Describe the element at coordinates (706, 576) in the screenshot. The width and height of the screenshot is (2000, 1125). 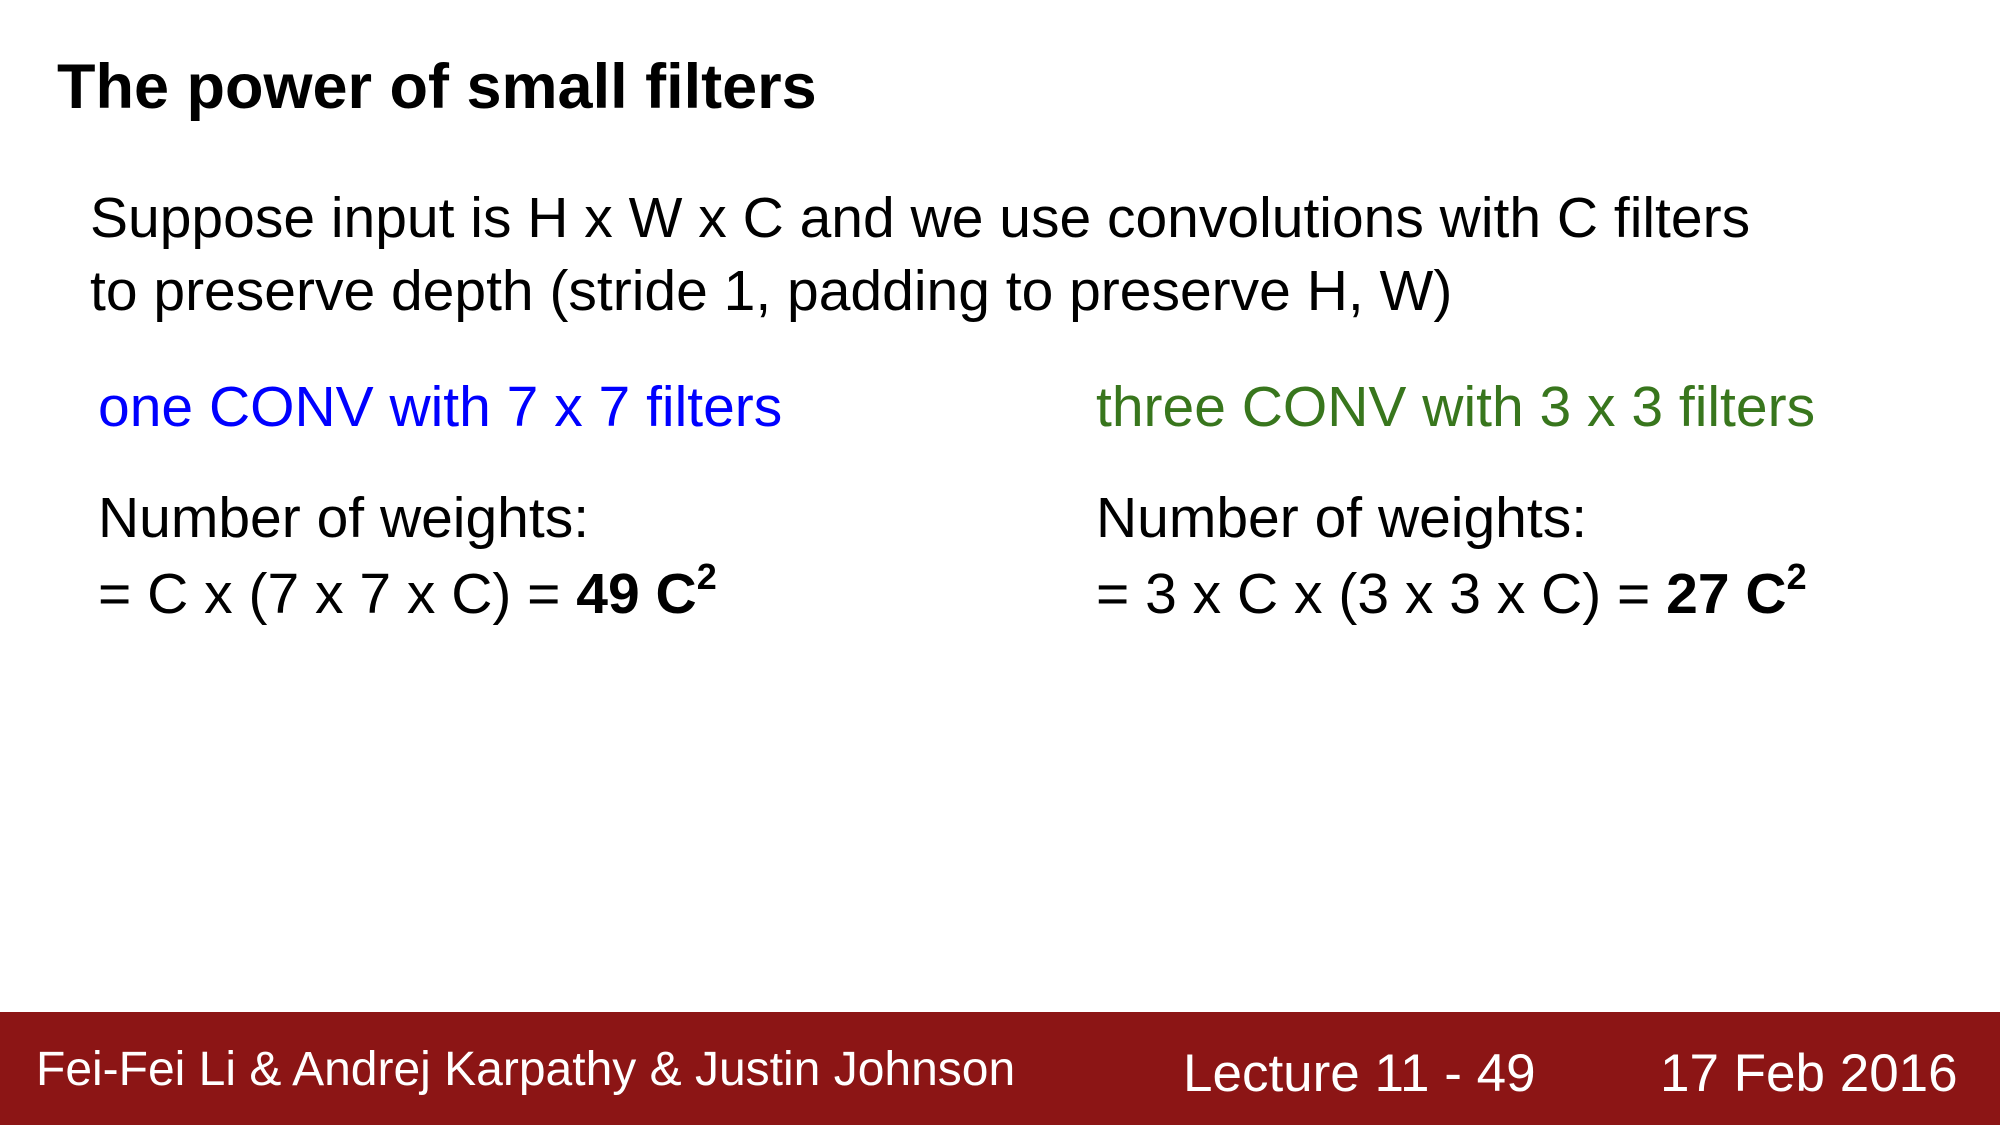
I see `left-result-exponent: 2` at that location.